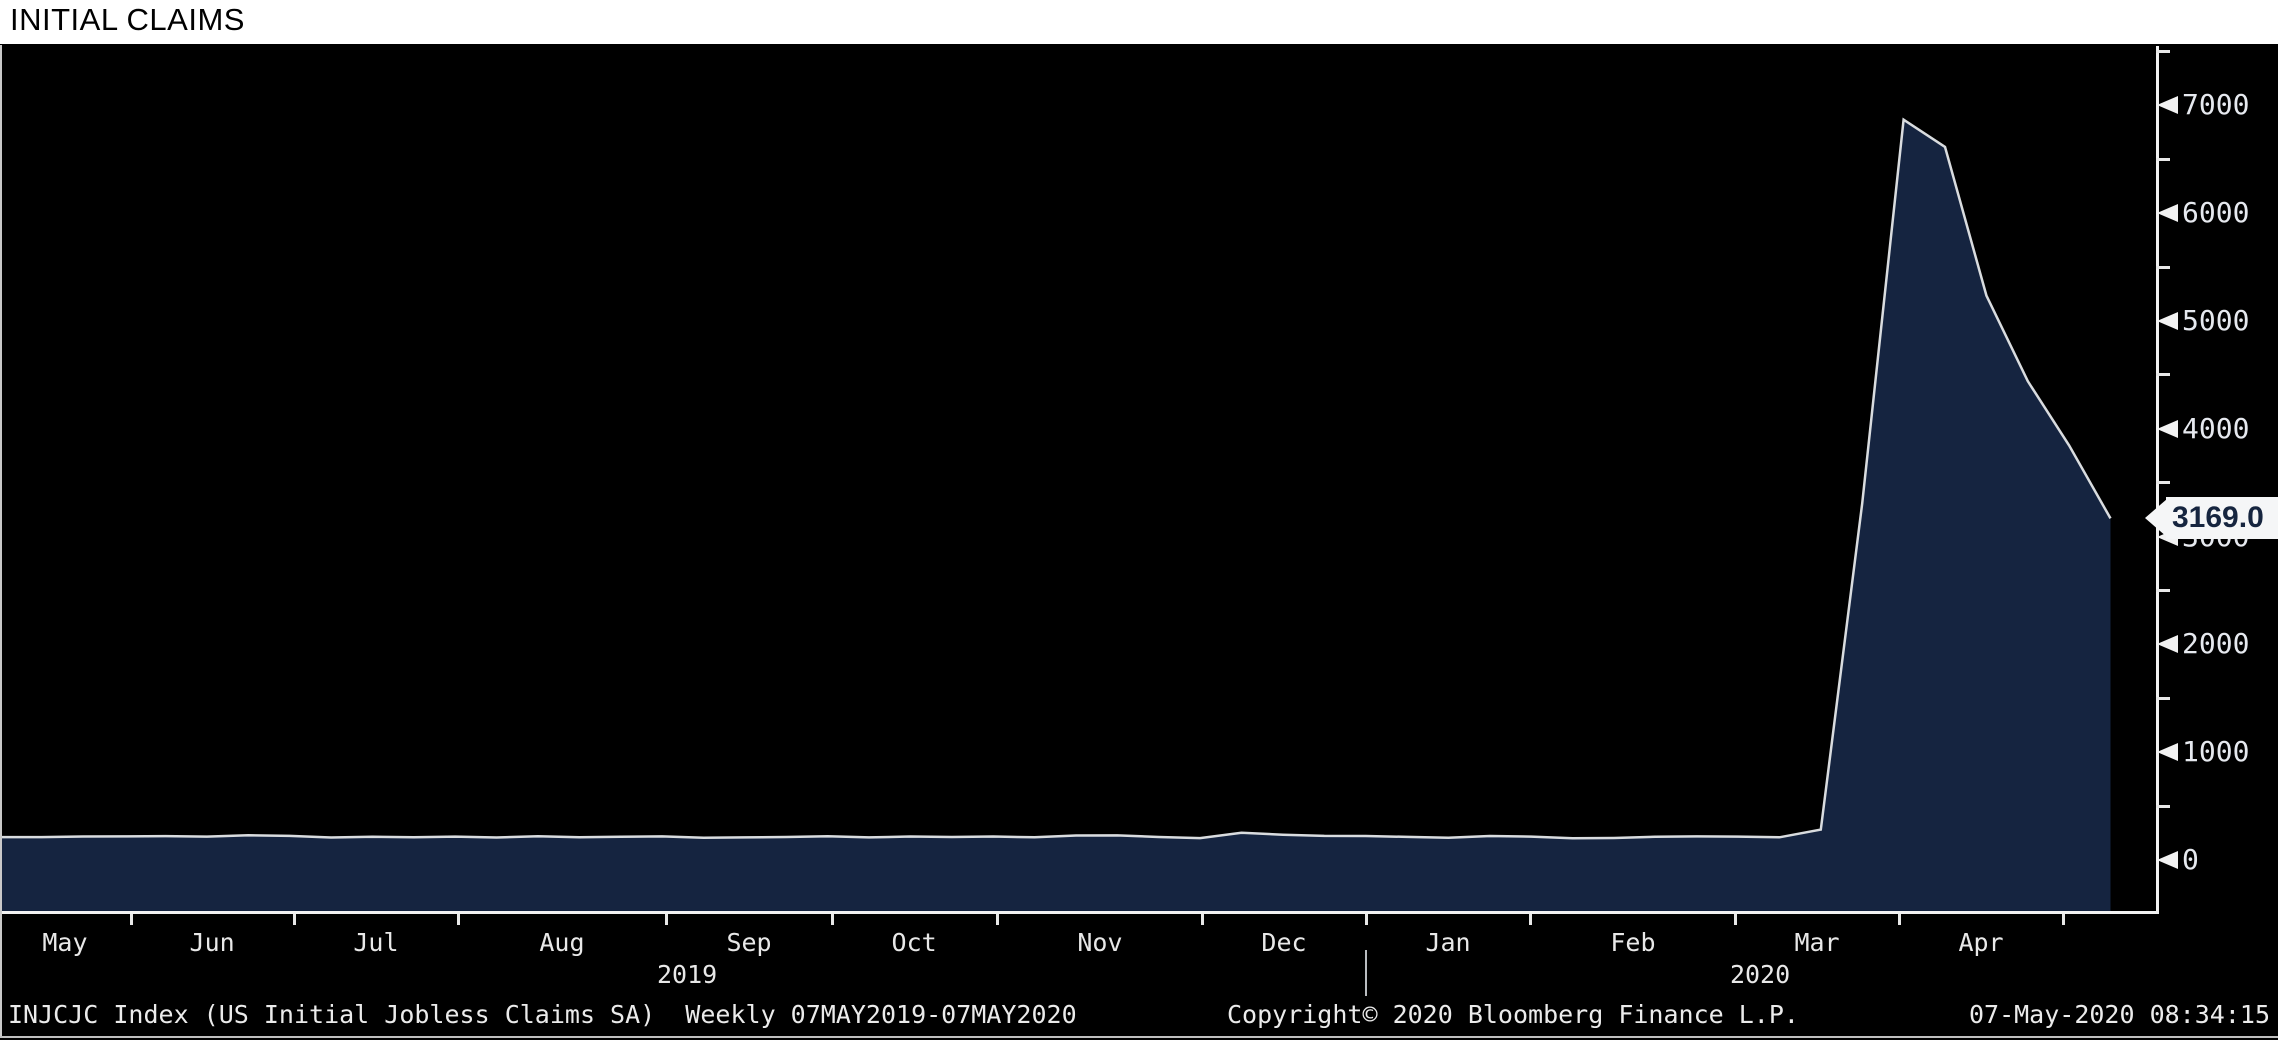 Image resolution: width=2278 pixels, height=1040 pixels. I want to click on x-year-label: 2020, so click(1760, 974).